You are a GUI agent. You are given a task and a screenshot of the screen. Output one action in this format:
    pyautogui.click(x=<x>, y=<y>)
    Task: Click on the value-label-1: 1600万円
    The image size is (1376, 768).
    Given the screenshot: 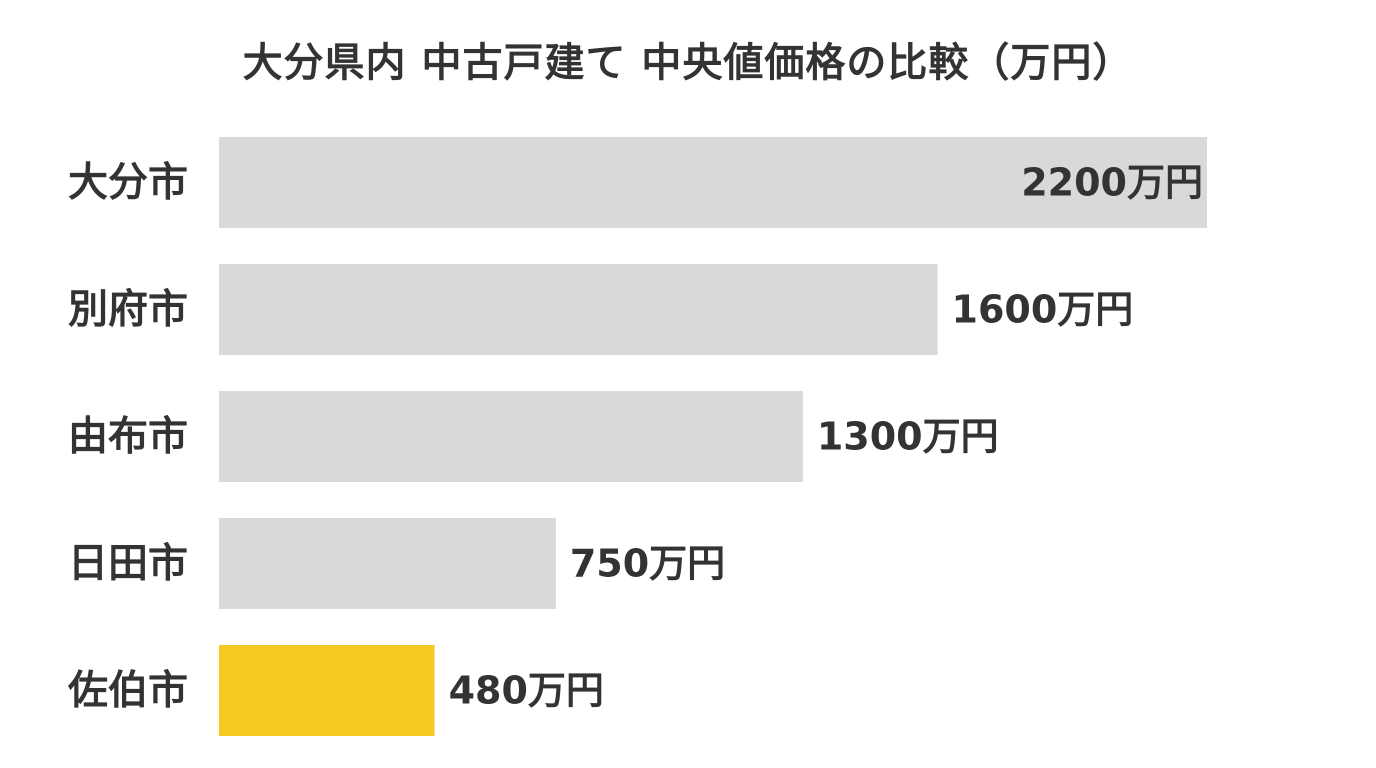 What is the action you would take?
    pyautogui.click(x=1043, y=310)
    